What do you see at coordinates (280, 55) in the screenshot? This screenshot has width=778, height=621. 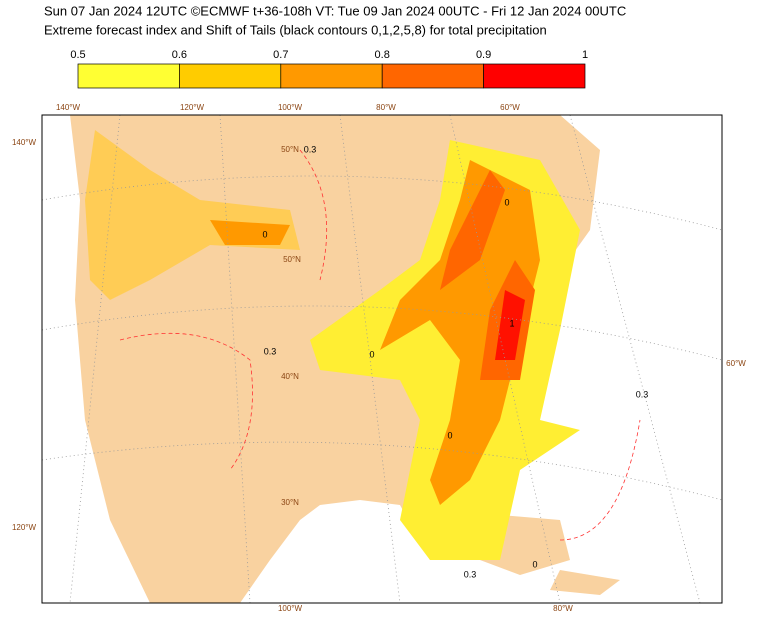 I see `colorbar-tick-label: 0.7` at bounding box center [280, 55].